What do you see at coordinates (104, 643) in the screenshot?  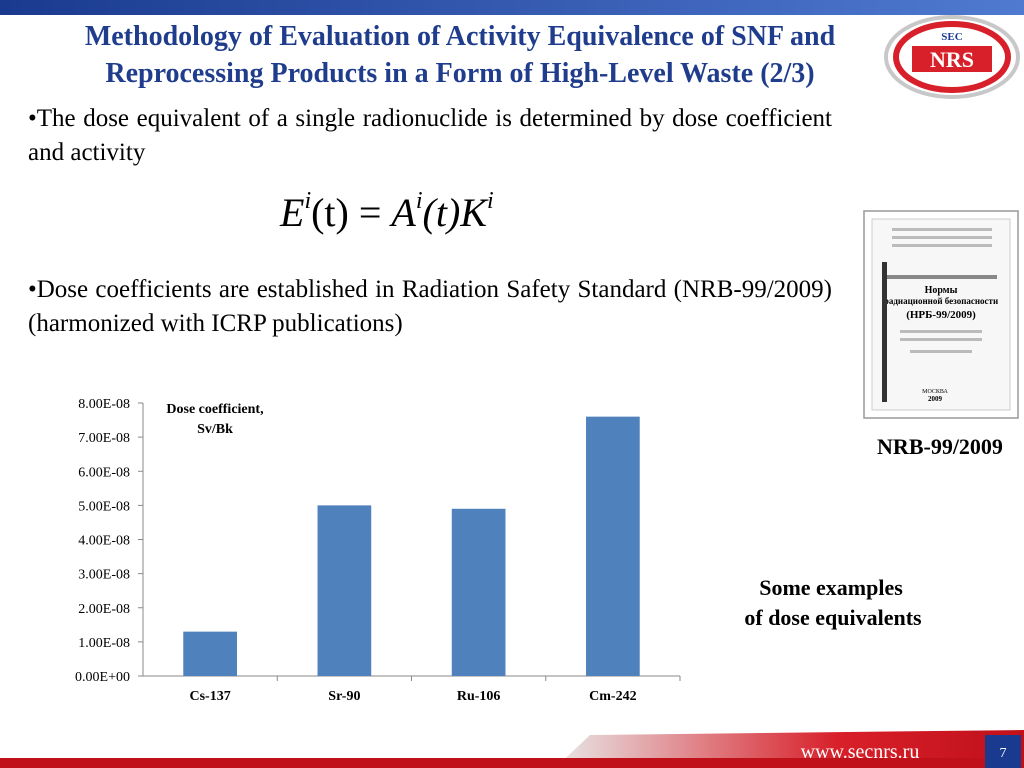 I see `y-tick-label: 1.00E-08` at bounding box center [104, 643].